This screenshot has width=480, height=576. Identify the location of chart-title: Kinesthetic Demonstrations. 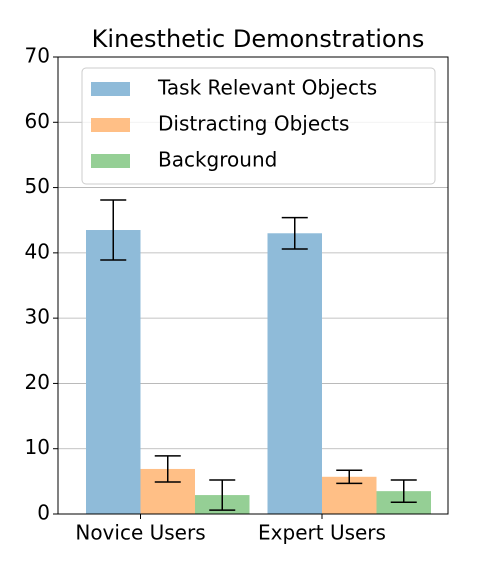
(258, 39).